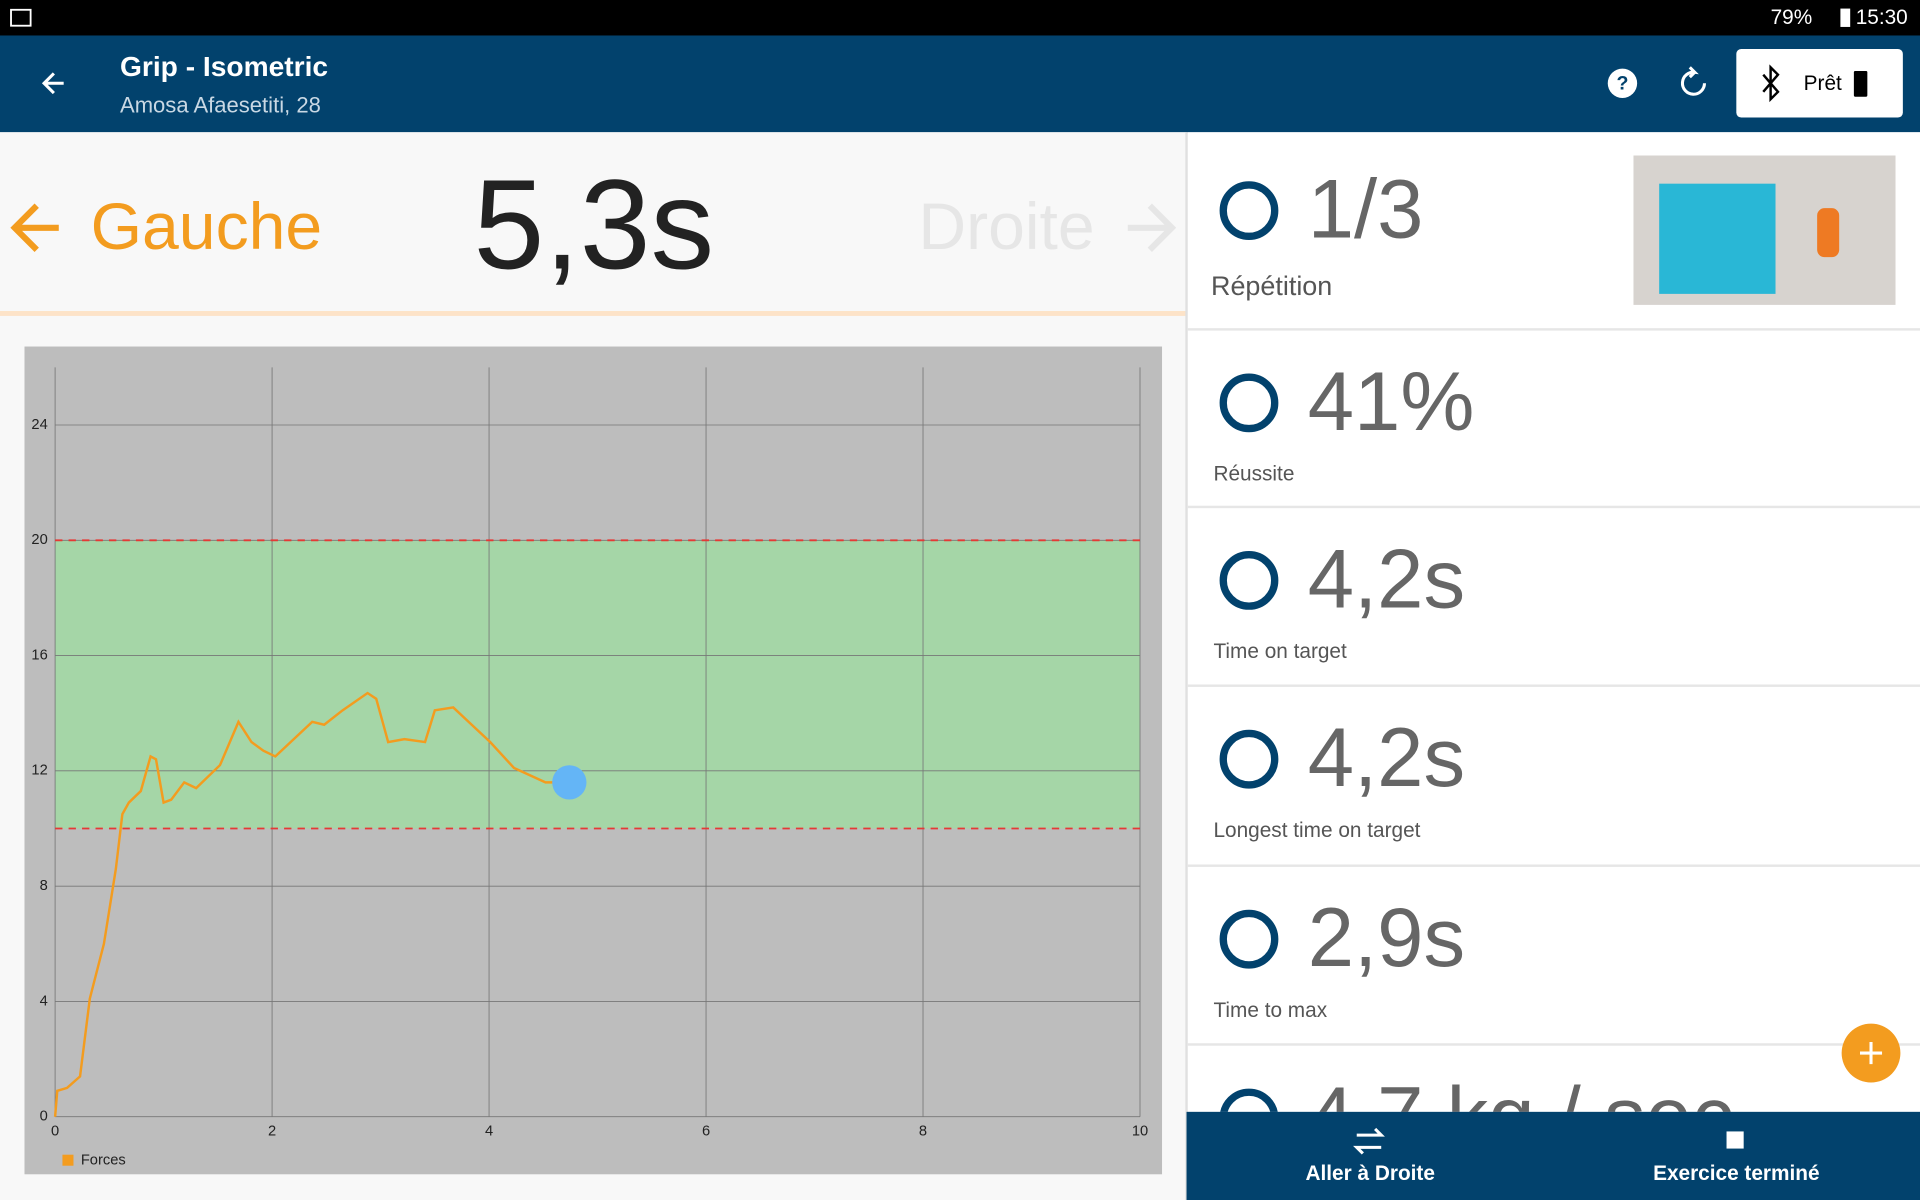 The width and height of the screenshot is (1920, 1200). I want to click on status-bar, so click(960, 18).